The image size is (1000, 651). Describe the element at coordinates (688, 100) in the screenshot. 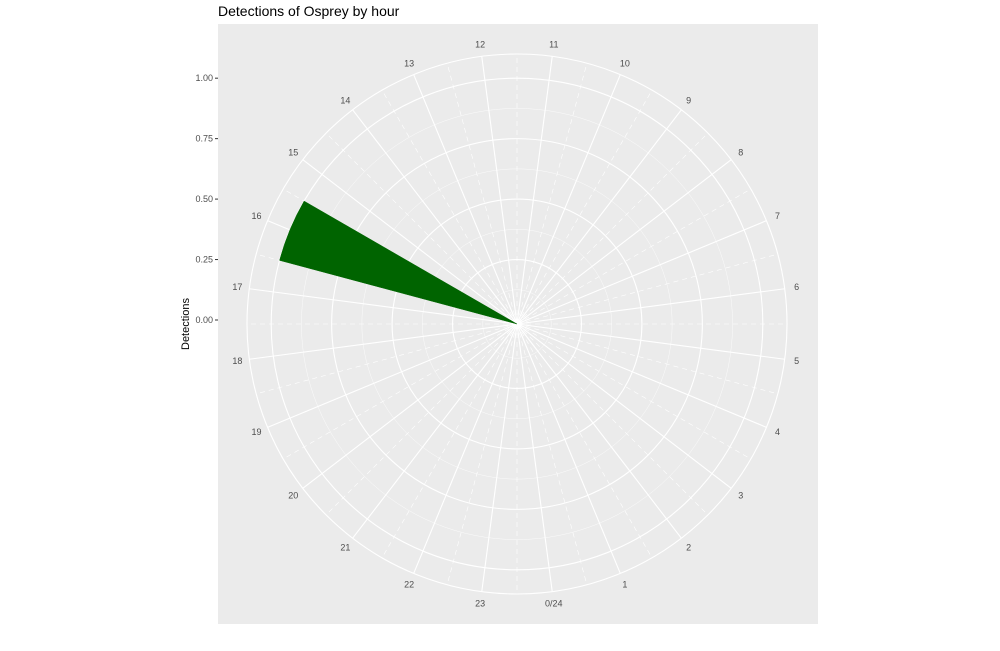

I see `x-tick-label: 9` at that location.